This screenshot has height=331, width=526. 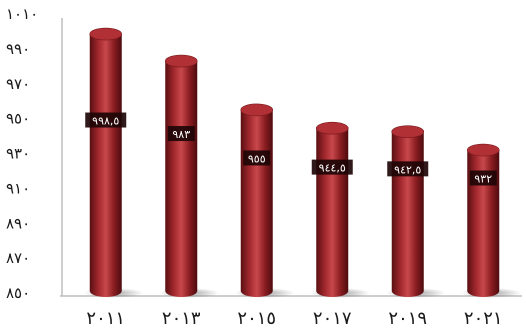 I want to click on data-label: ٩٤٢,٥, so click(x=407, y=169).